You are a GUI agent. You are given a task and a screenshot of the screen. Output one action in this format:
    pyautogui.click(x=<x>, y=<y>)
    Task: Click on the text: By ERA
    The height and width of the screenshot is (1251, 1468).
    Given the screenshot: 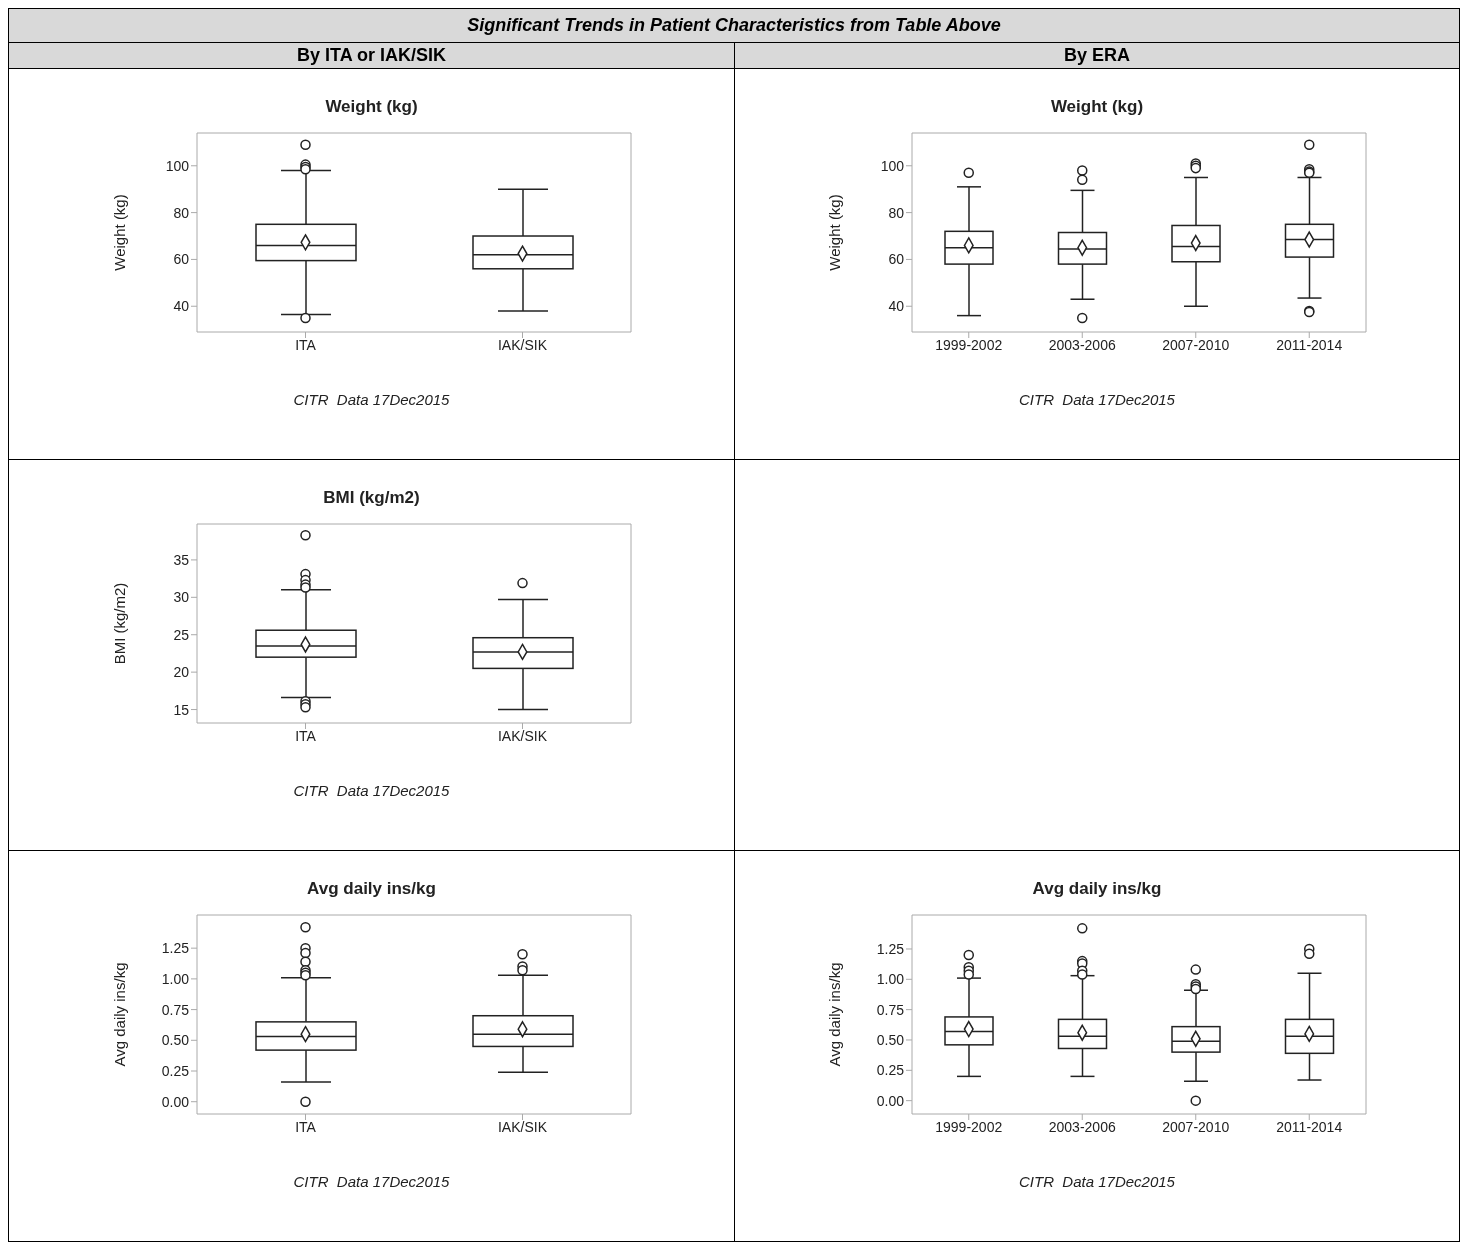 What is the action you would take?
    pyautogui.click(x=1096, y=55)
    